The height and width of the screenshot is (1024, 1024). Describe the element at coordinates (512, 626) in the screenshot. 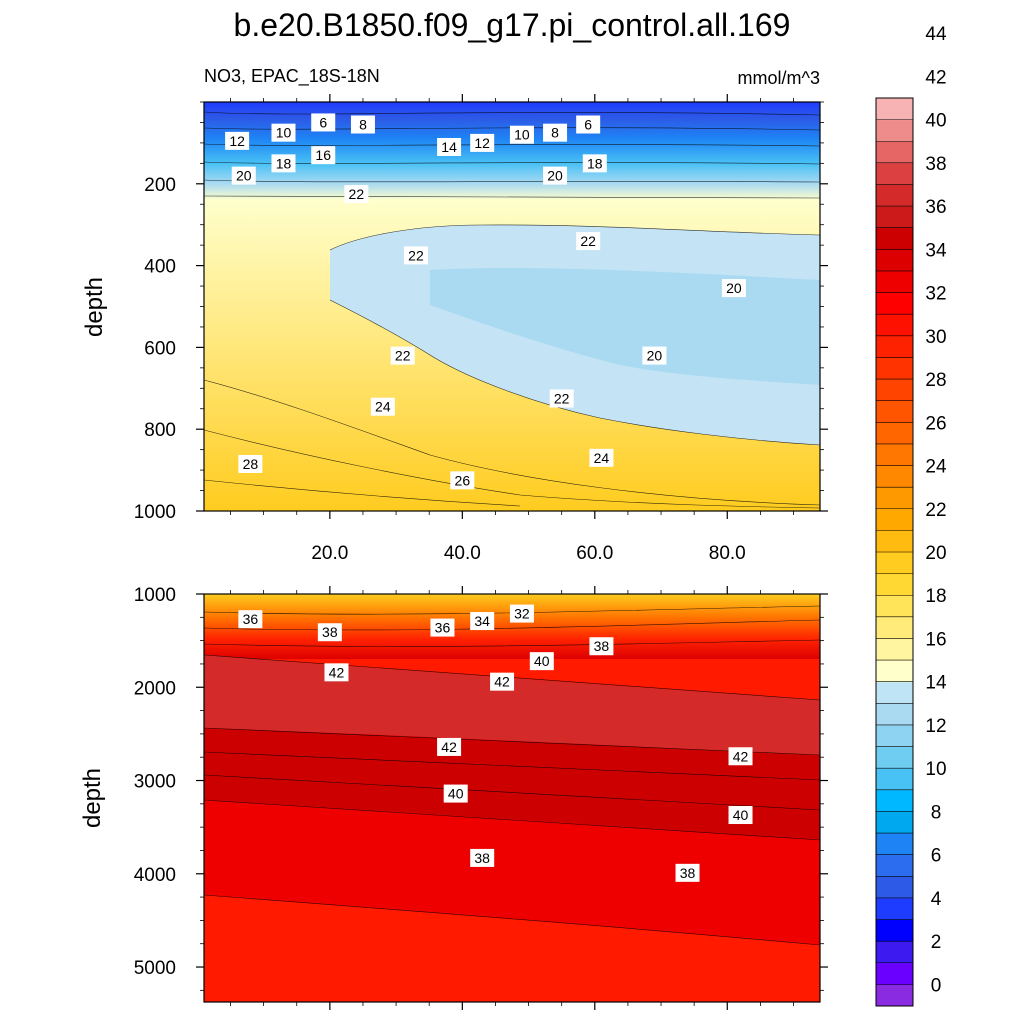

I see `bottom-panel-upper-gradient` at that location.